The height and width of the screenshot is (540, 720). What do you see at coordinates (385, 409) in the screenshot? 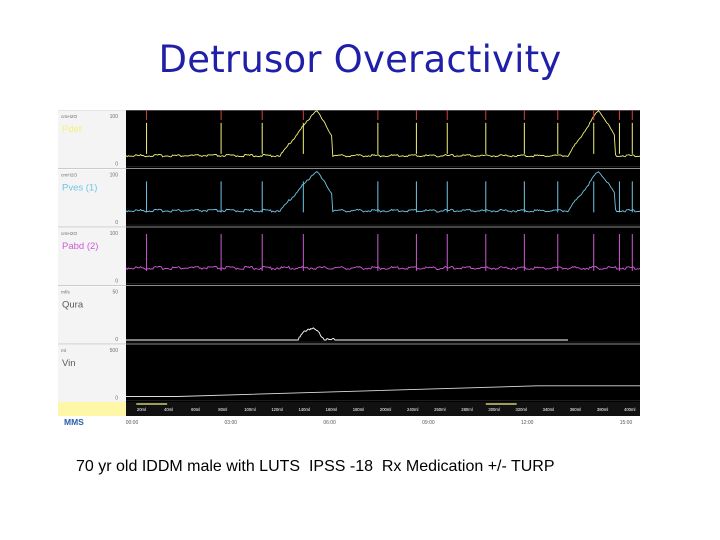
I see `event-marker-label: 200ml` at bounding box center [385, 409].